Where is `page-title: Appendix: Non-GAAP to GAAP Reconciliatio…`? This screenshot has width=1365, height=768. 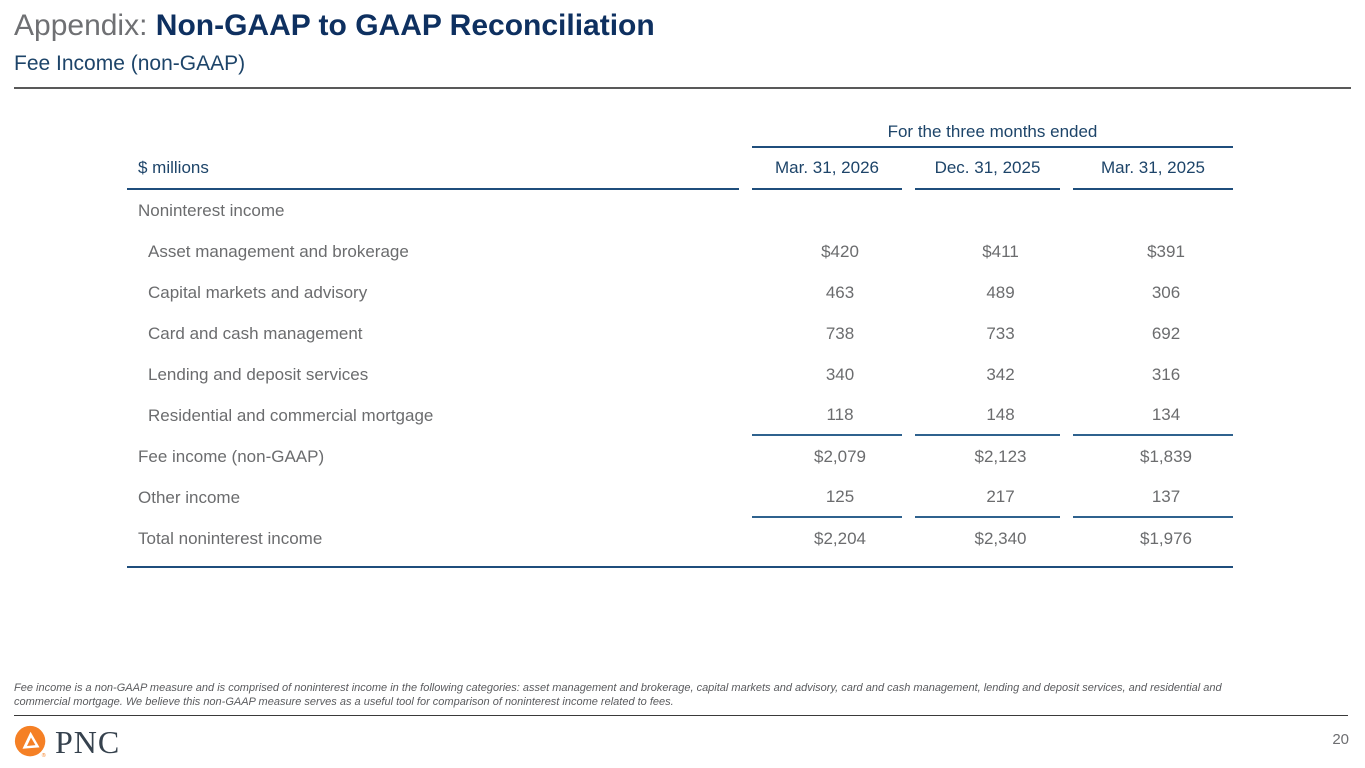
page-title: Appendix: Non-GAAP to GAAP Reconciliatio… is located at coordinates (334, 26).